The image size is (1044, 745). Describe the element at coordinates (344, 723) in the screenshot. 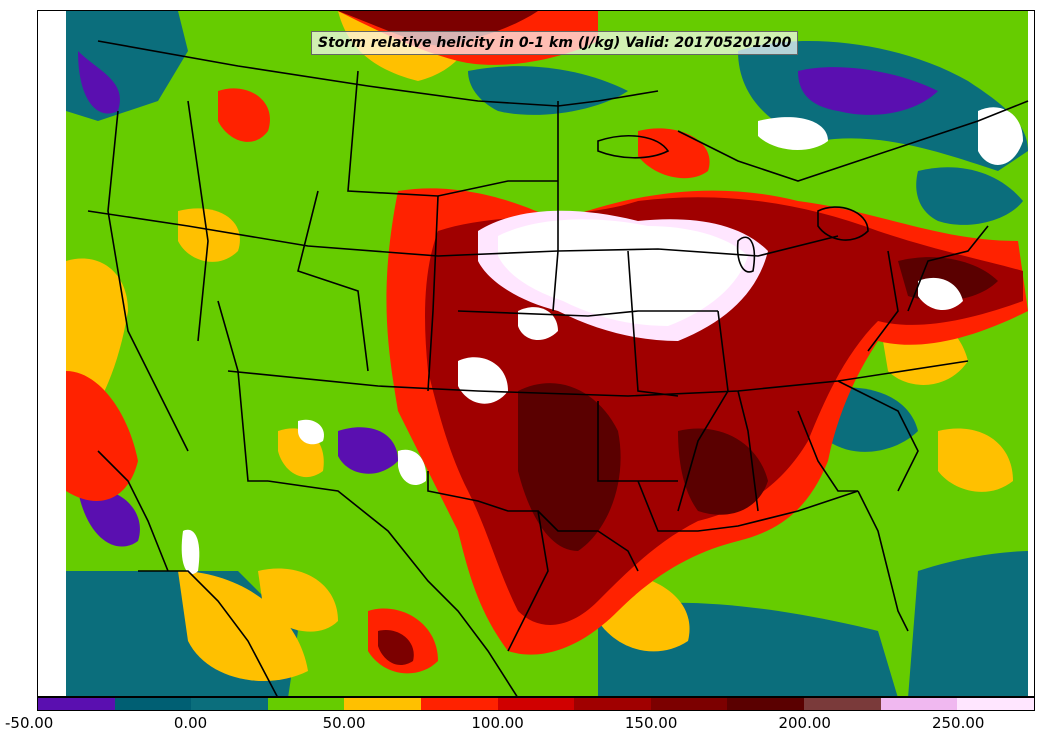

I see `colorbar-tick-label: 50.00` at that location.